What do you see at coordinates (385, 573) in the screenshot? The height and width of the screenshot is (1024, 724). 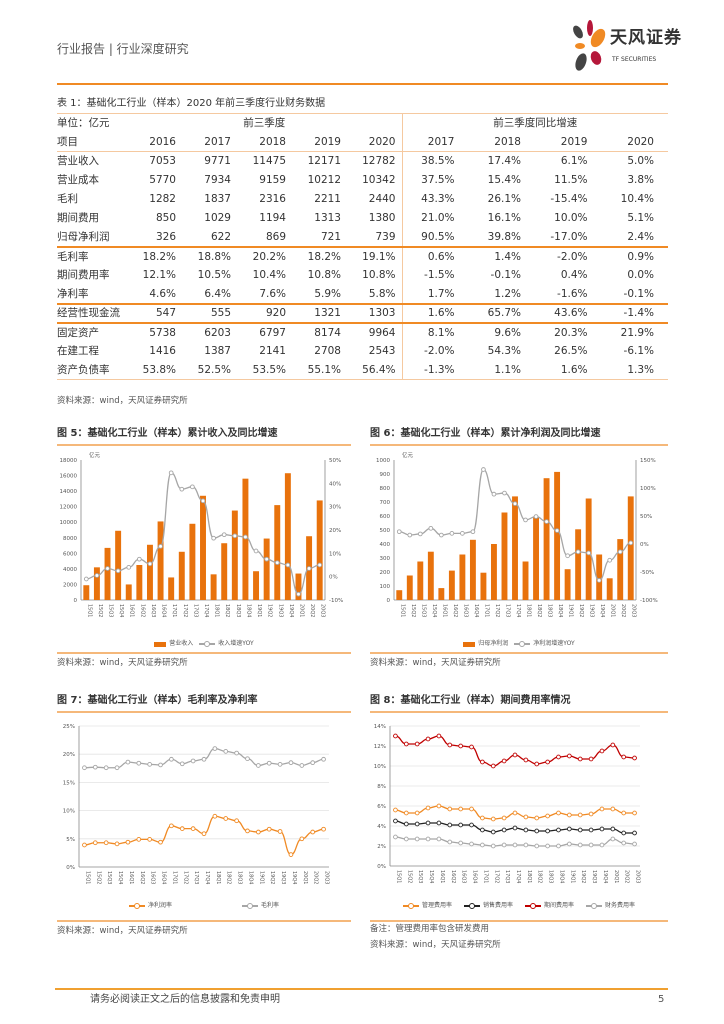 I see `y-tick-label: 200` at bounding box center [385, 573].